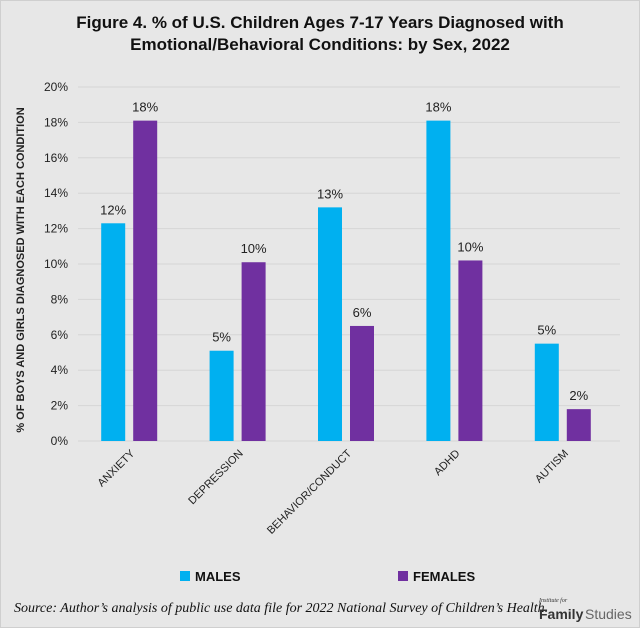  I want to click on data-label: 12%, so click(113, 209).